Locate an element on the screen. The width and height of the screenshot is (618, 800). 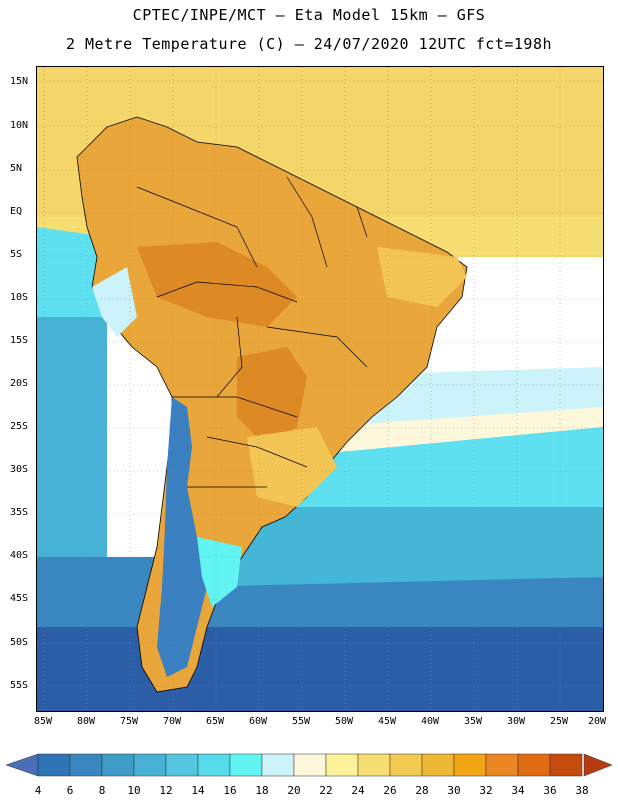
lat-label-55s: 55S is located at coordinates (19, 685).